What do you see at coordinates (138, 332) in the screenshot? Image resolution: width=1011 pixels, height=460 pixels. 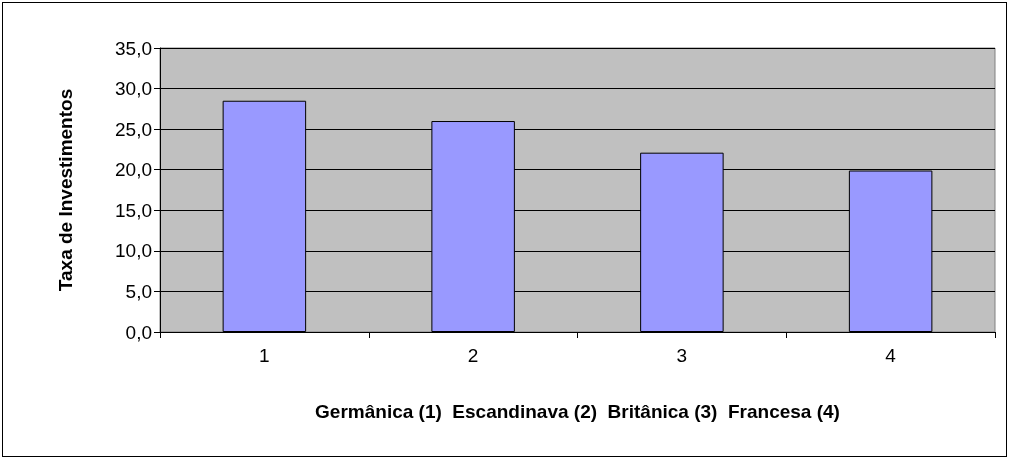 I see `y-tick-label: 0,0` at bounding box center [138, 332].